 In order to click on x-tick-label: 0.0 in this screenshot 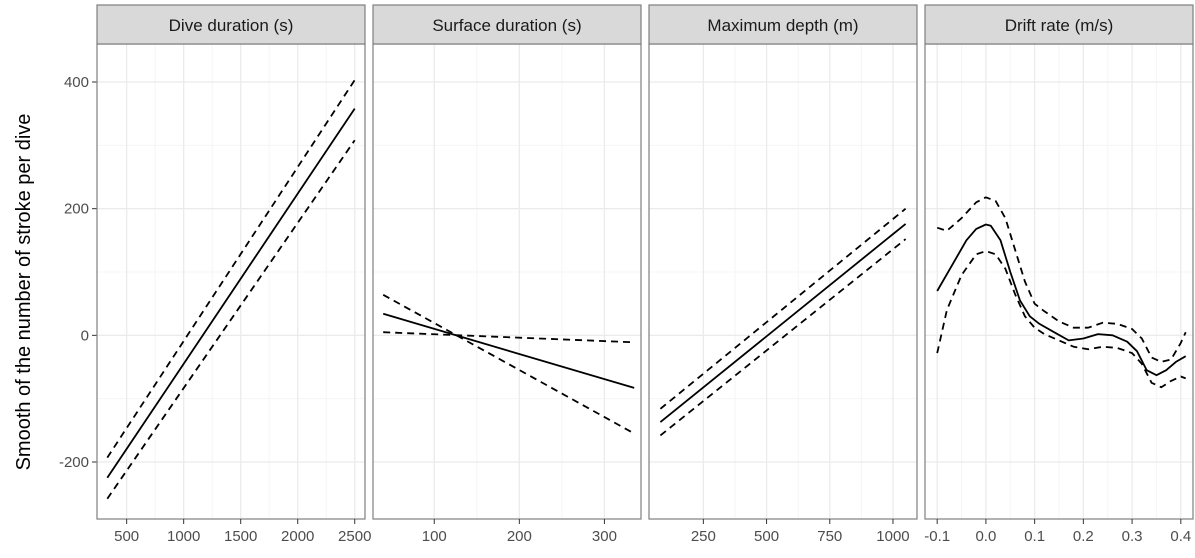, I will do `click(985, 536)`.